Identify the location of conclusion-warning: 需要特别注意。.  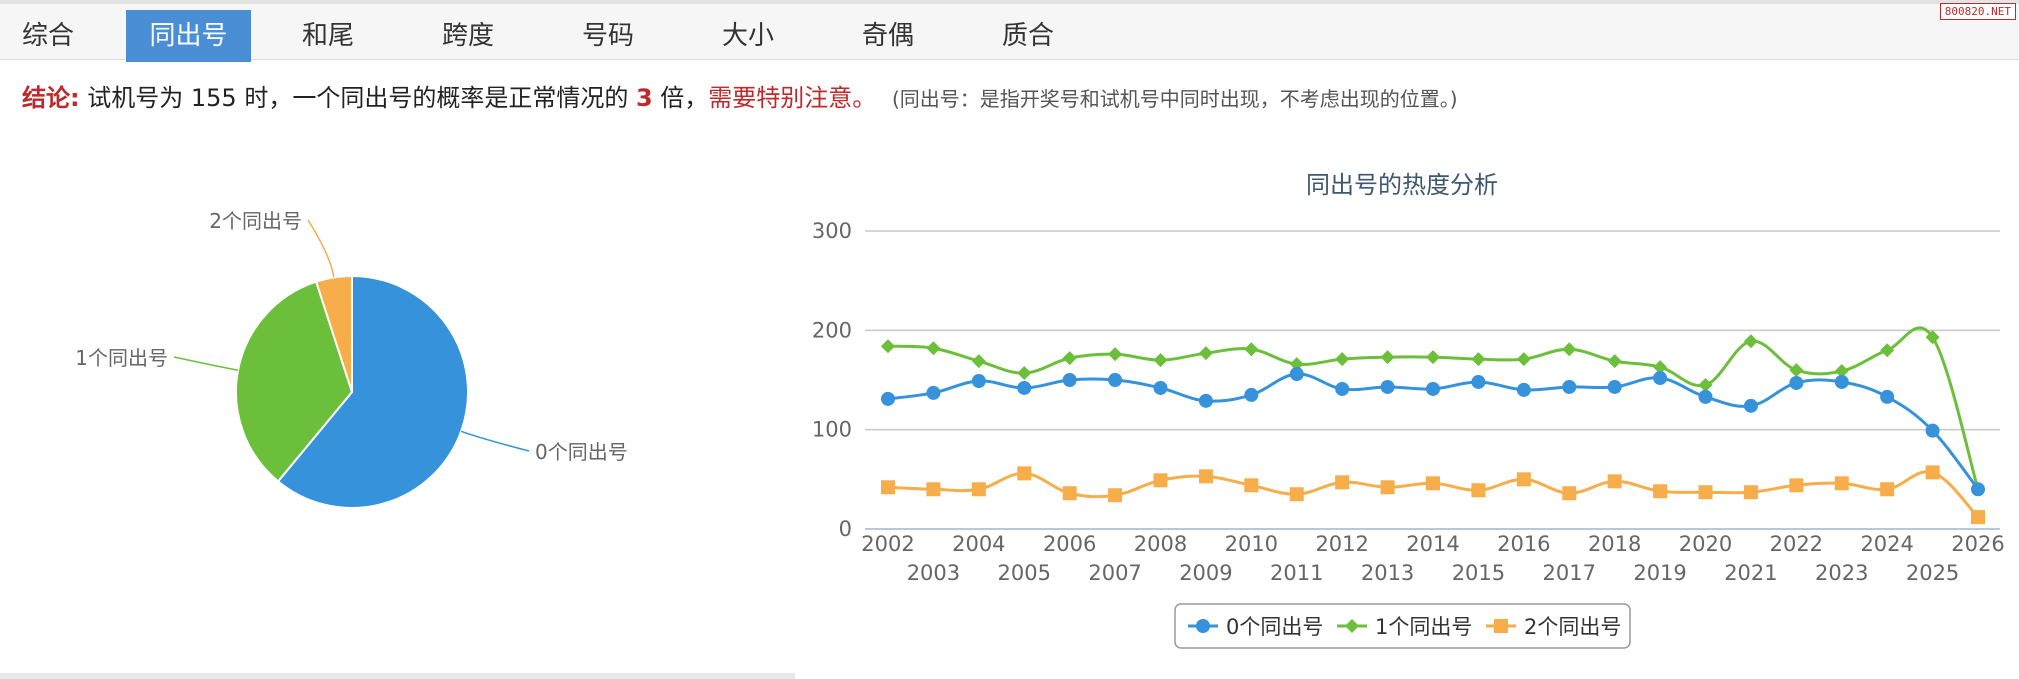
(792, 98).